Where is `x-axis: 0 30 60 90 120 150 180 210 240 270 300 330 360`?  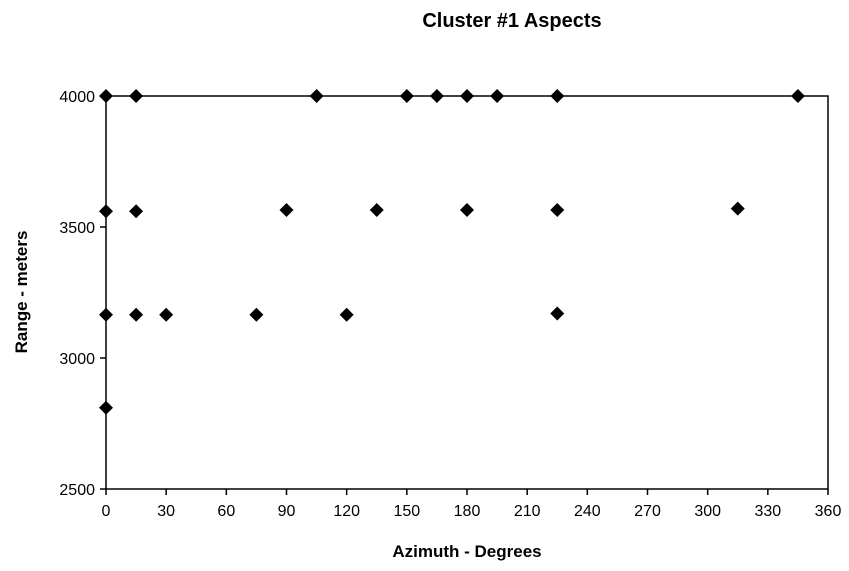
x-axis: 0 30 60 90 120 150 180 210 240 270 300 330 360 is located at coordinates (472, 504).